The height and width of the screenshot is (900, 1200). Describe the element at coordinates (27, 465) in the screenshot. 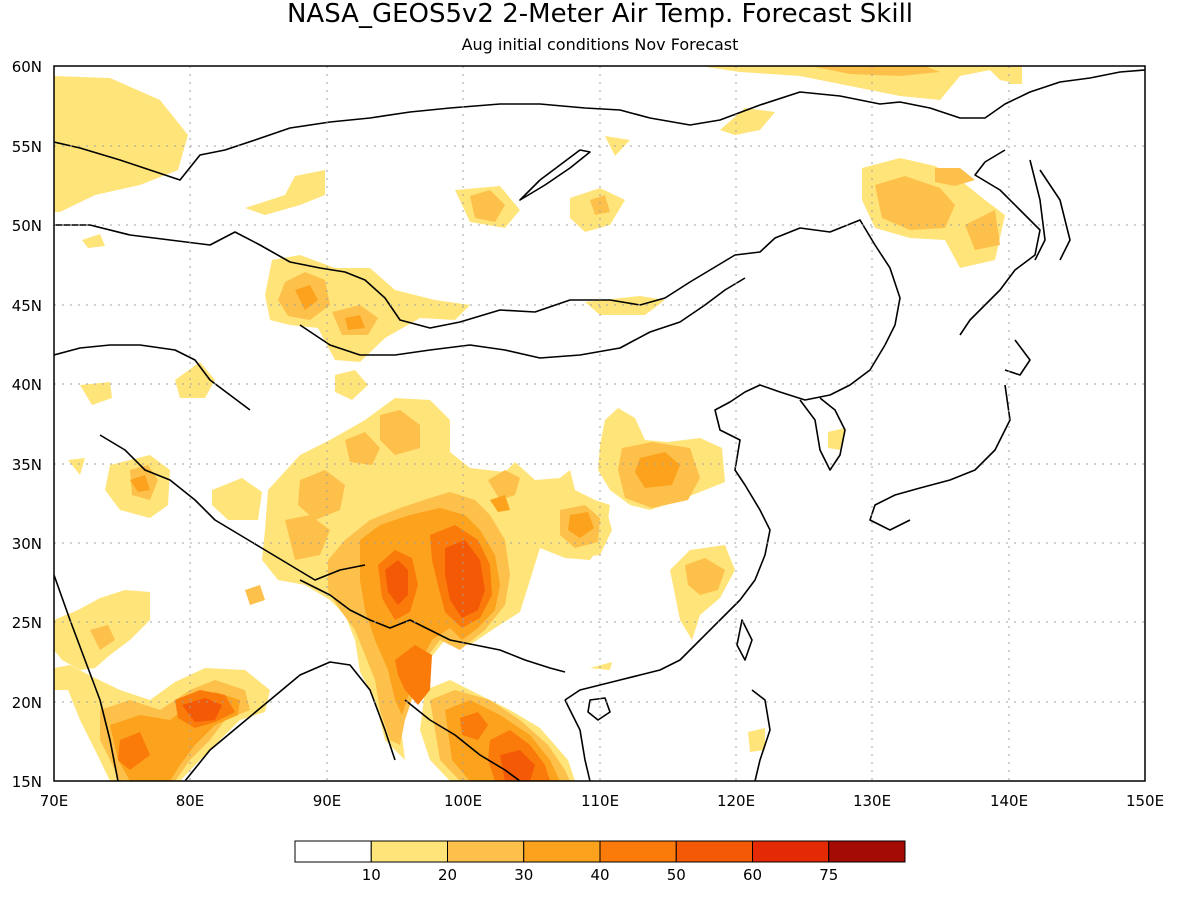

I see `lat-tick-label: 35N` at that location.